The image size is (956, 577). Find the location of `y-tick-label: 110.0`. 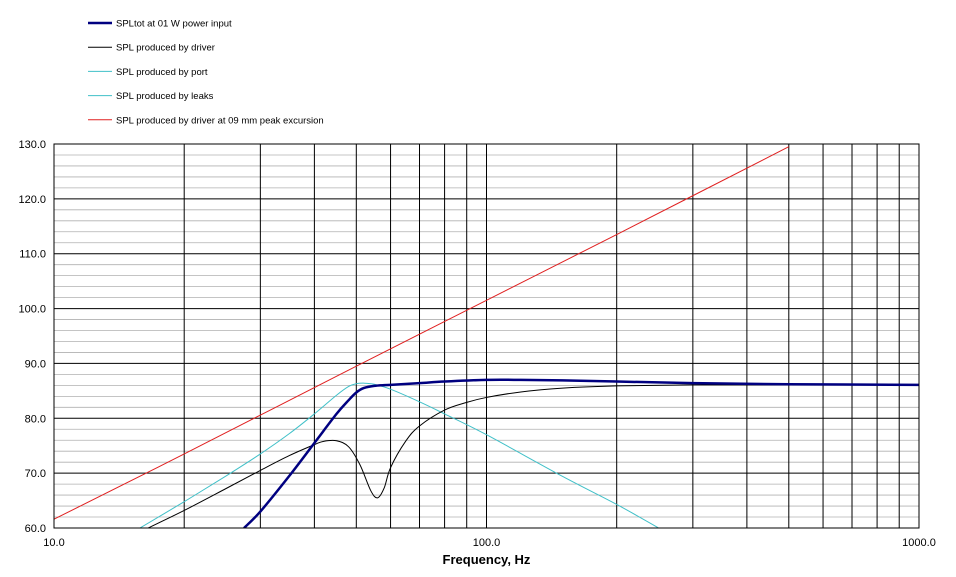

y-tick-label: 110.0 is located at coordinates (32, 255).